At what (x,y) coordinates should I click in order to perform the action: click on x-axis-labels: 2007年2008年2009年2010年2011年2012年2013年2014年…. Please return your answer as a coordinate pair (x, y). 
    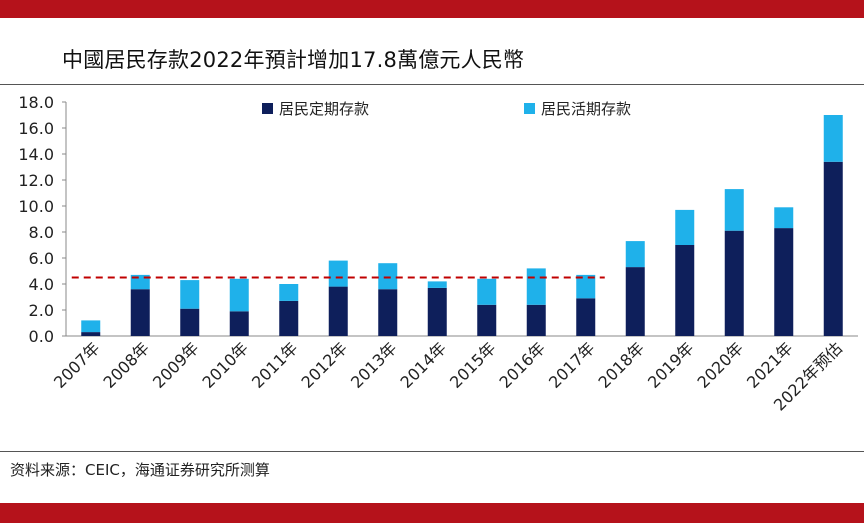
    Looking at the image, I should click on (448, 376).